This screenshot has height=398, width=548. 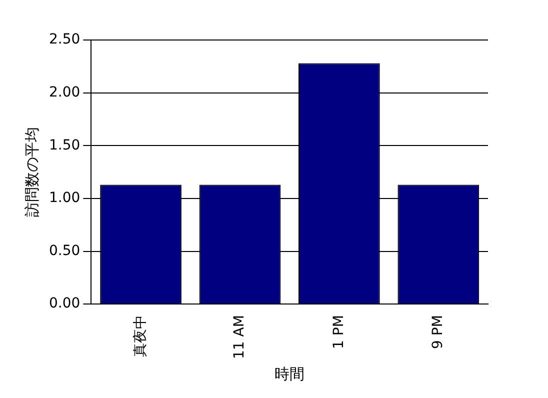 What do you see at coordinates (289, 373) in the screenshot?
I see `x-axis-title: 時間` at bounding box center [289, 373].